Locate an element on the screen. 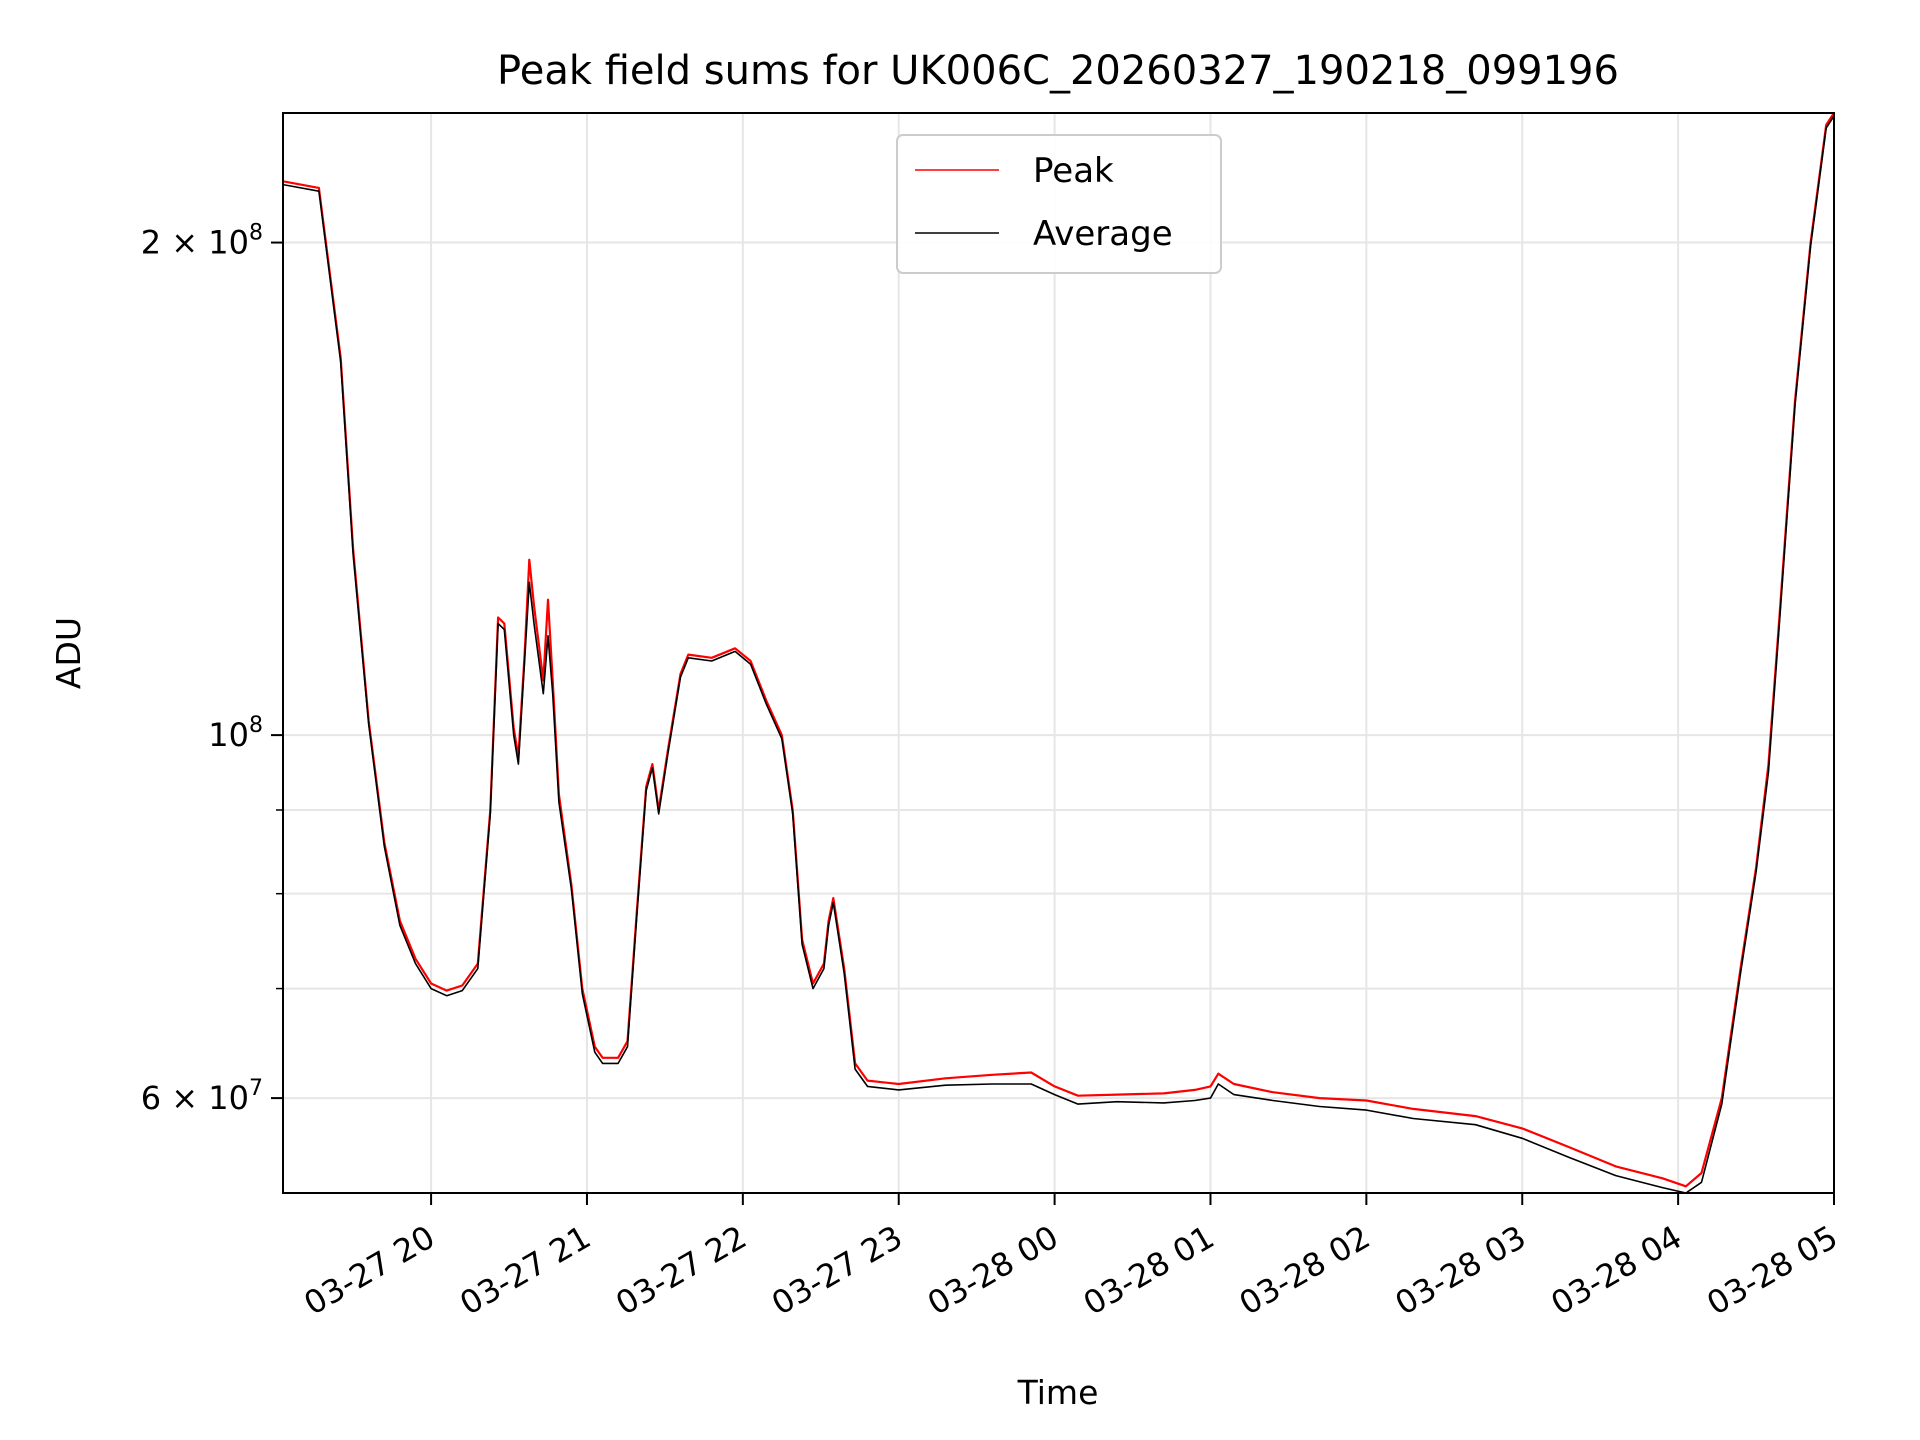 This screenshot has width=1920, height=1440. y-tick-label: 2 × 108 is located at coordinates (202, 241).